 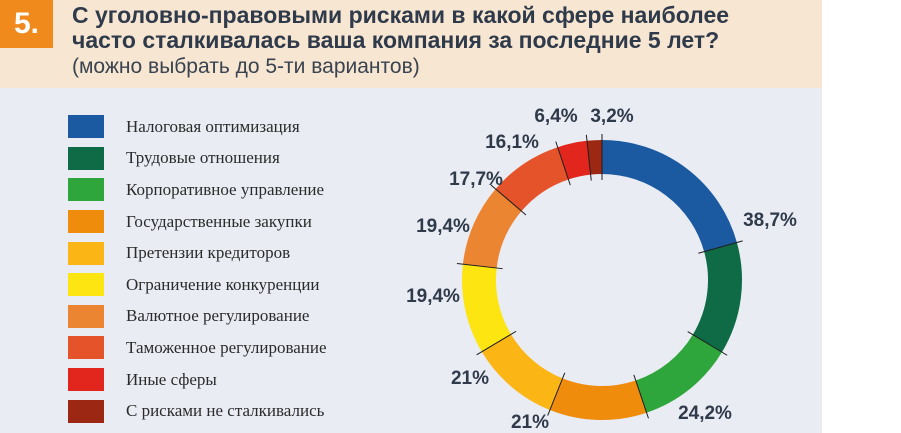 I want to click on legend-label: Валютное регулирование, so click(x=218, y=316).